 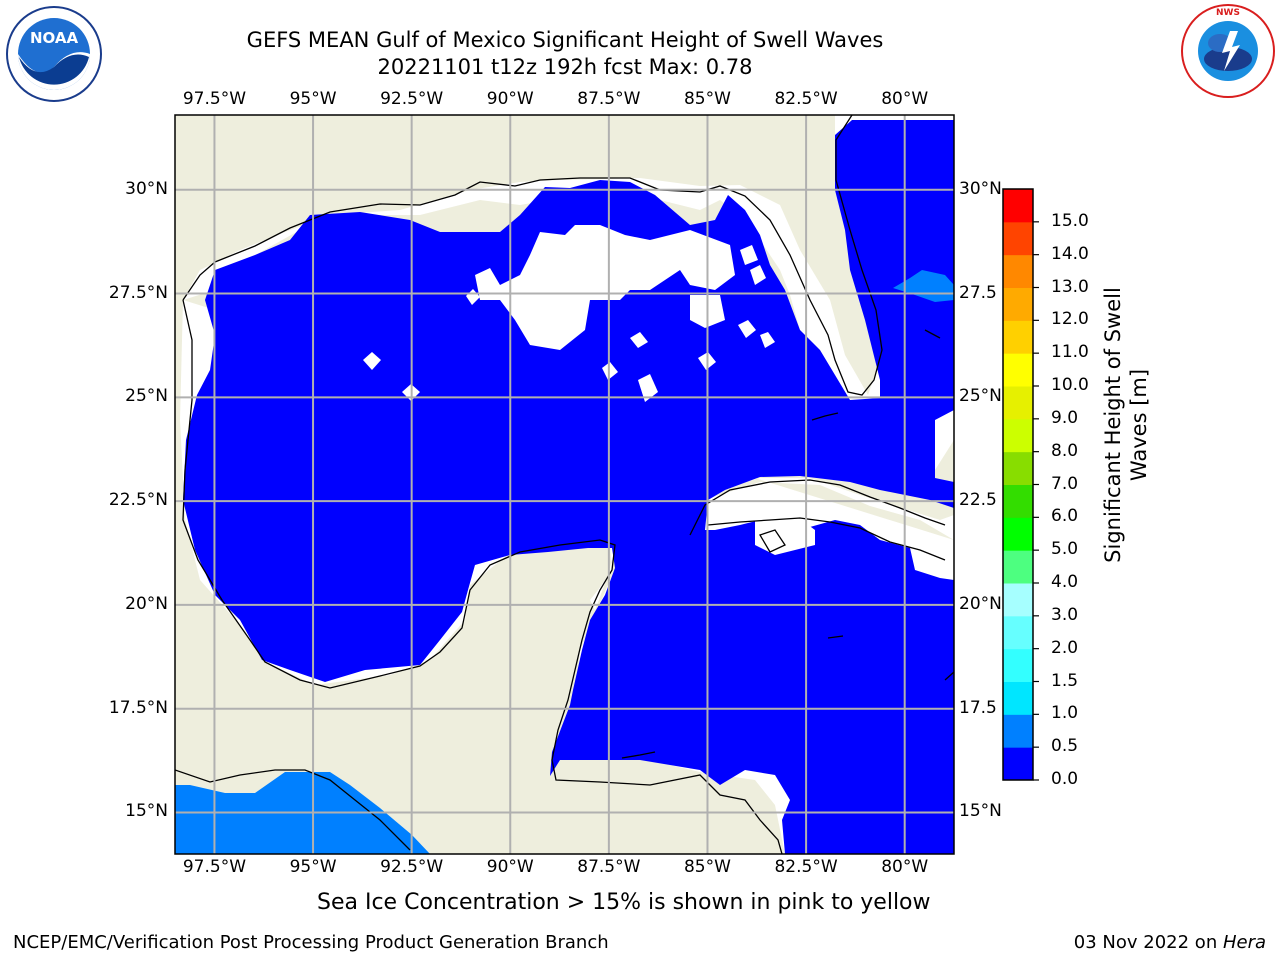 What do you see at coordinates (1070, 286) in the screenshot?
I see `colorbar-tick-label: 13.0` at bounding box center [1070, 286].